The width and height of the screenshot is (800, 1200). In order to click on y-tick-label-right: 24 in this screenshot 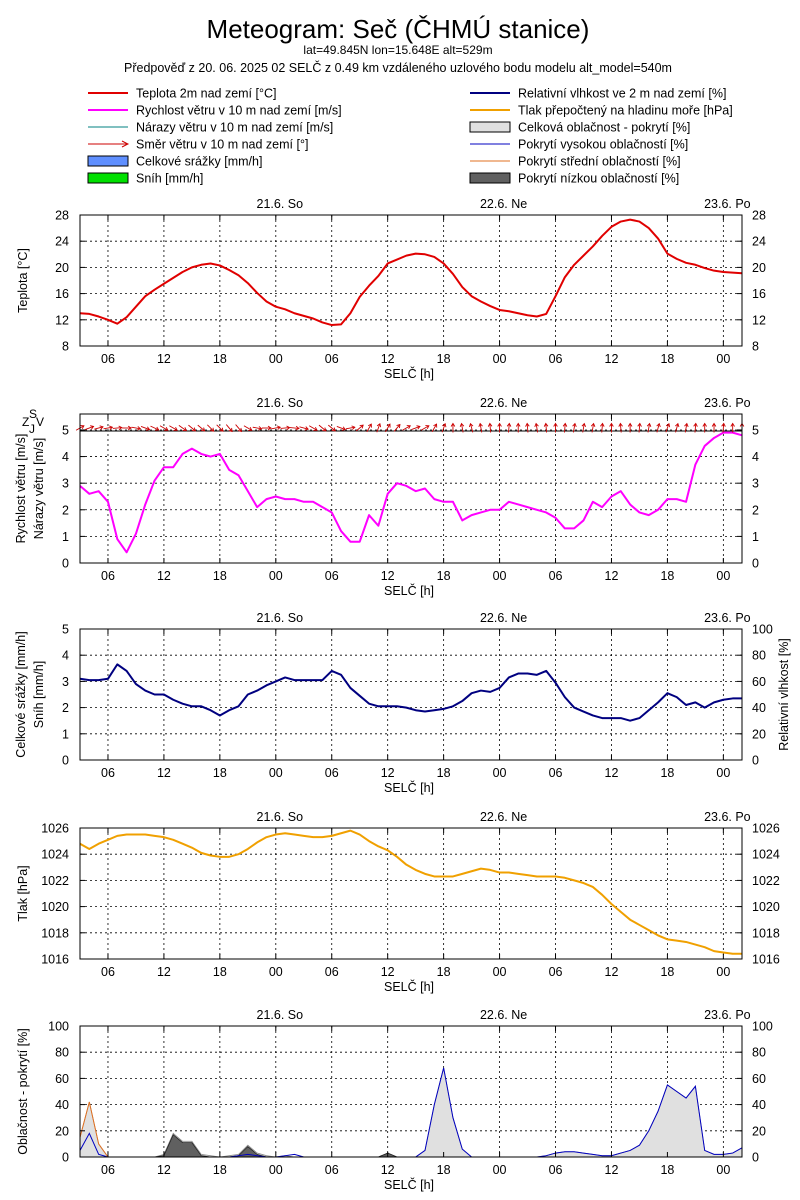, I will do `click(759, 242)`.